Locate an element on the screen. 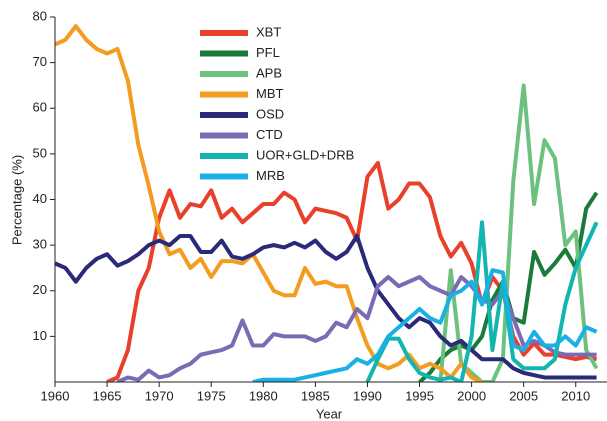 The height and width of the screenshot is (421, 607). y-tick-label: 10 is located at coordinates (40, 335).